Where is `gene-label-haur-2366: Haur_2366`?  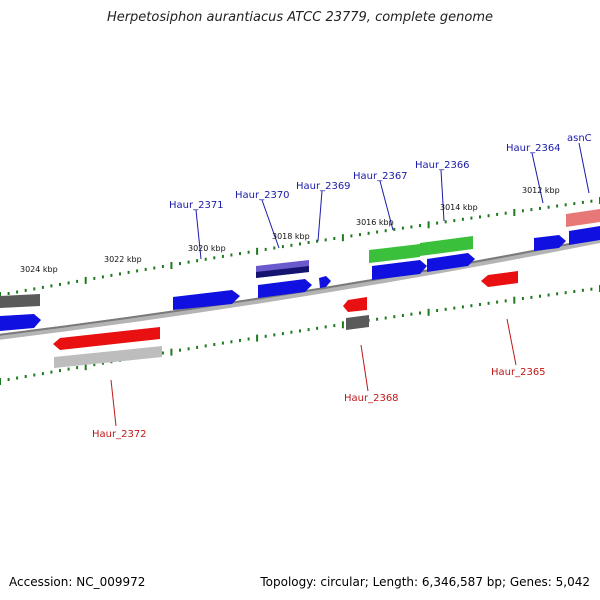 gene-label-haur-2366: Haur_2366 is located at coordinates (442, 165).